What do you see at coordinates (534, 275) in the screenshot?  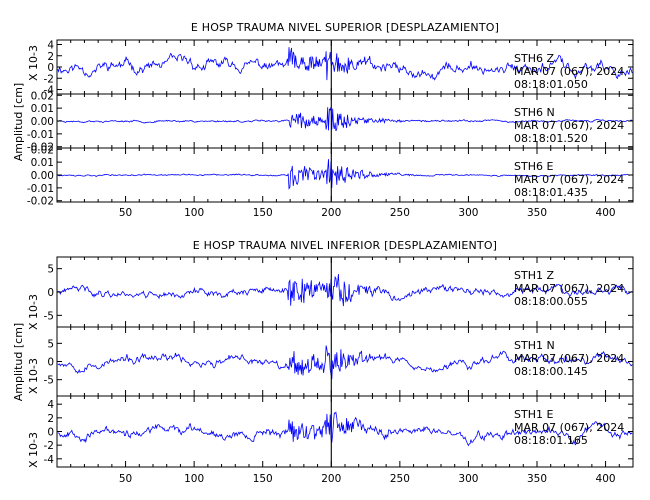 I see `station-label: STH1 Z` at bounding box center [534, 275].